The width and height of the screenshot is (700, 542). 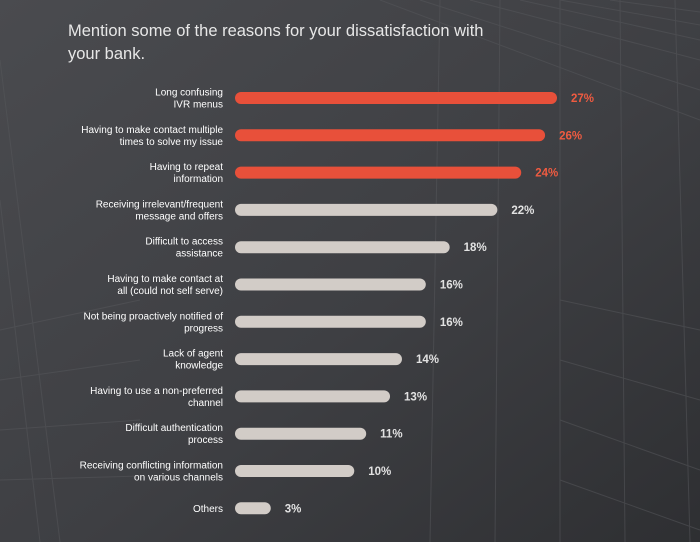 What do you see at coordinates (427, 360) in the screenshot?
I see `value-label: 14%` at bounding box center [427, 360].